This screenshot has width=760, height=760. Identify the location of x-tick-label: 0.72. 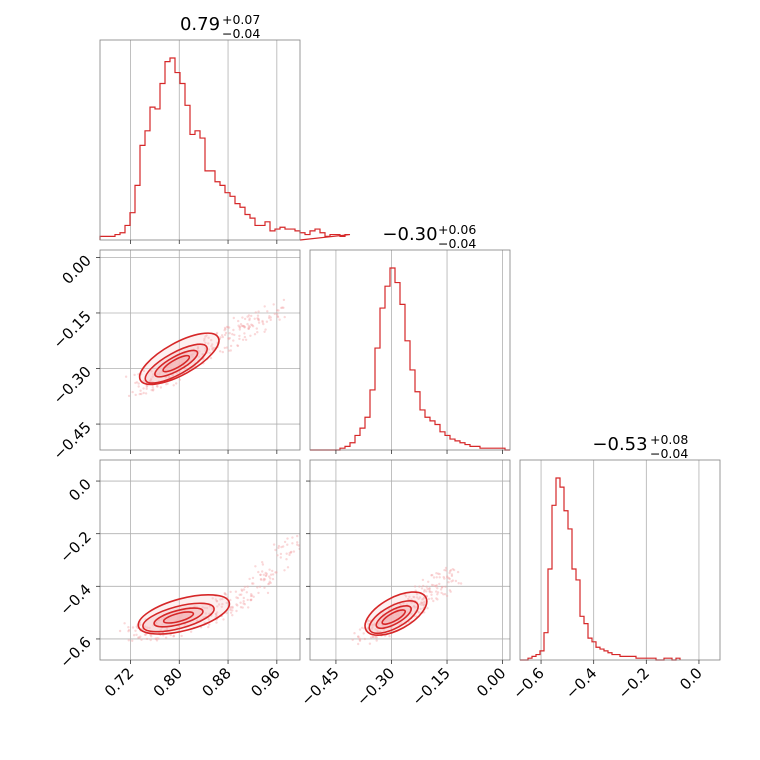
(119, 682).